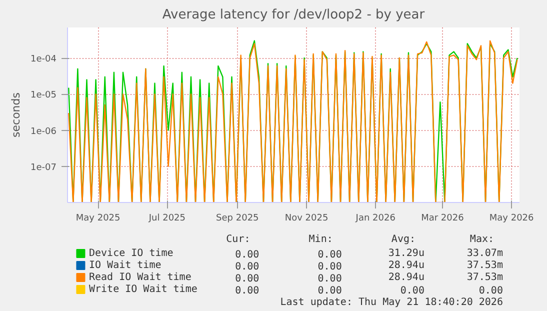 Image resolution: width=547 pixels, height=311 pixels. What do you see at coordinates (484, 253) in the screenshot?
I see `text: 33.07m` at bounding box center [484, 253].